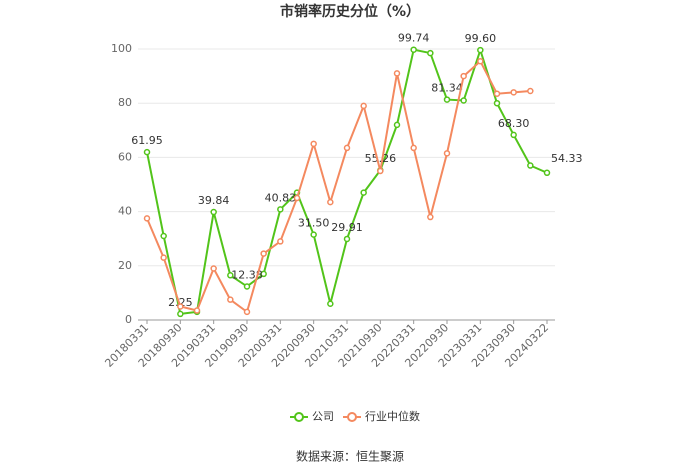  What do you see at coordinates (180, 302) in the screenshot?
I see `data-label: 2.25` at bounding box center [180, 302].